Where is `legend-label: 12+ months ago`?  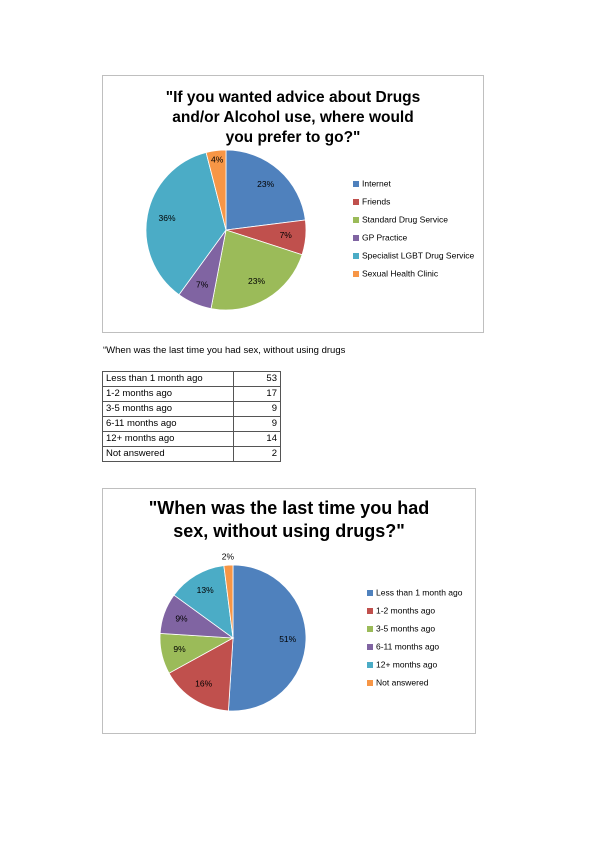 legend-label: 12+ months ago is located at coordinates (406, 664).